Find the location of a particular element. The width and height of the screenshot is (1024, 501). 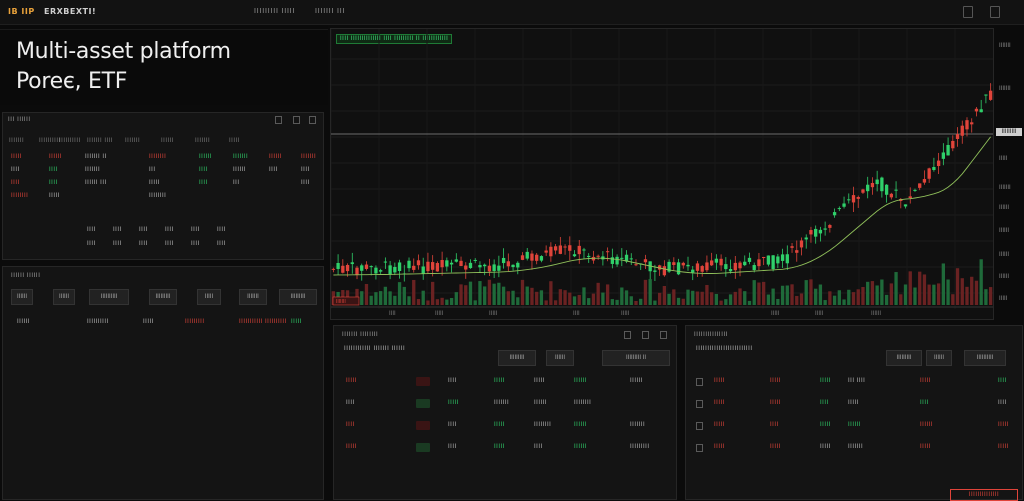

y-axis-label: IIIIII is located at coordinates (1004, 277).